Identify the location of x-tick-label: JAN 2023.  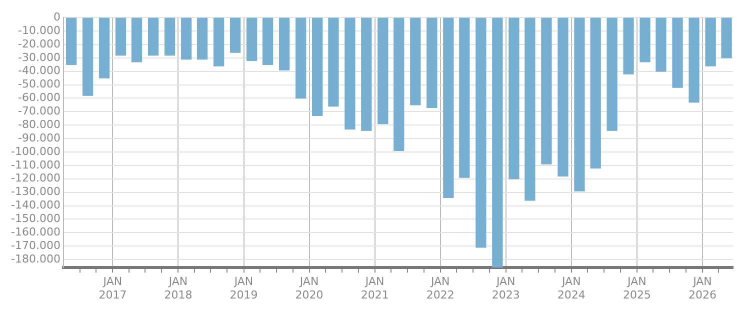
(506, 288).